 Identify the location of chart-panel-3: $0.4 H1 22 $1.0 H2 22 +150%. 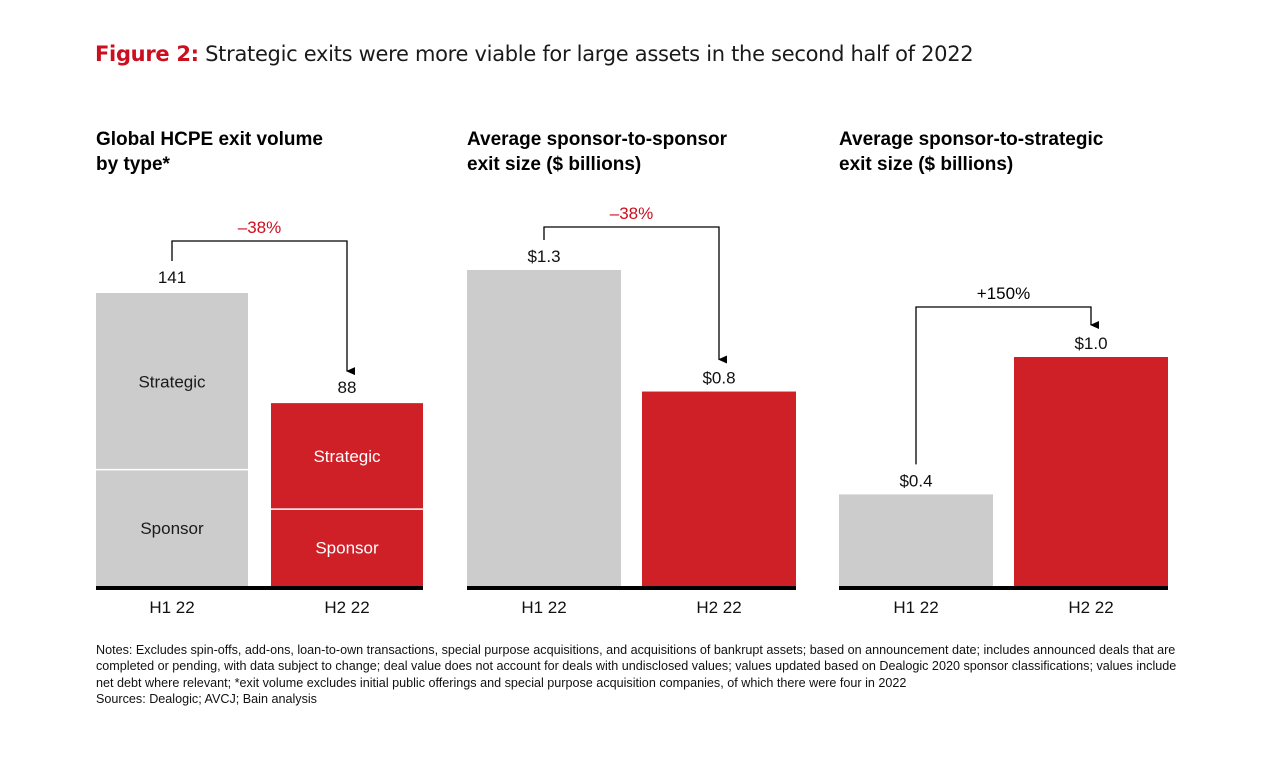
(1003, 450).